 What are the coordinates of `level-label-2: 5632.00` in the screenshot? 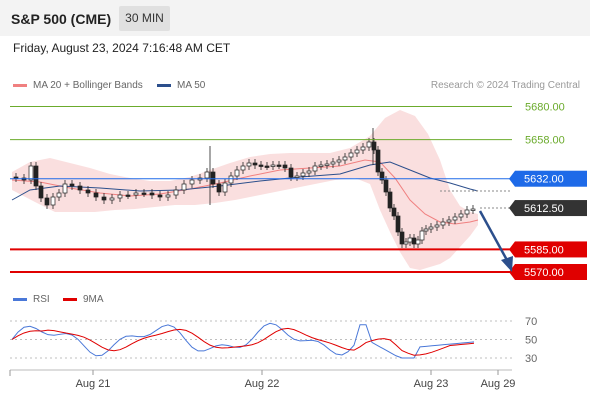 It's located at (544, 180).